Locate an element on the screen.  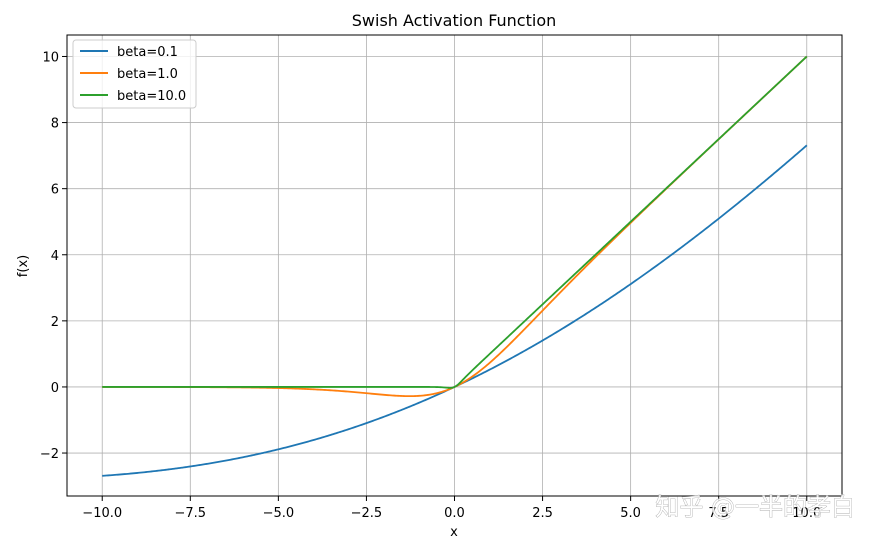
y-tick-label: 4 is located at coordinates (55, 256).